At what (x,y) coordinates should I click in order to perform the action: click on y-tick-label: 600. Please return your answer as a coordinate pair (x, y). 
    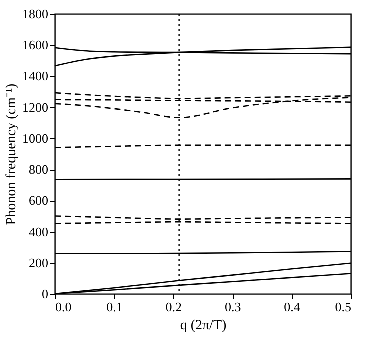
    Looking at the image, I should click on (38, 200).